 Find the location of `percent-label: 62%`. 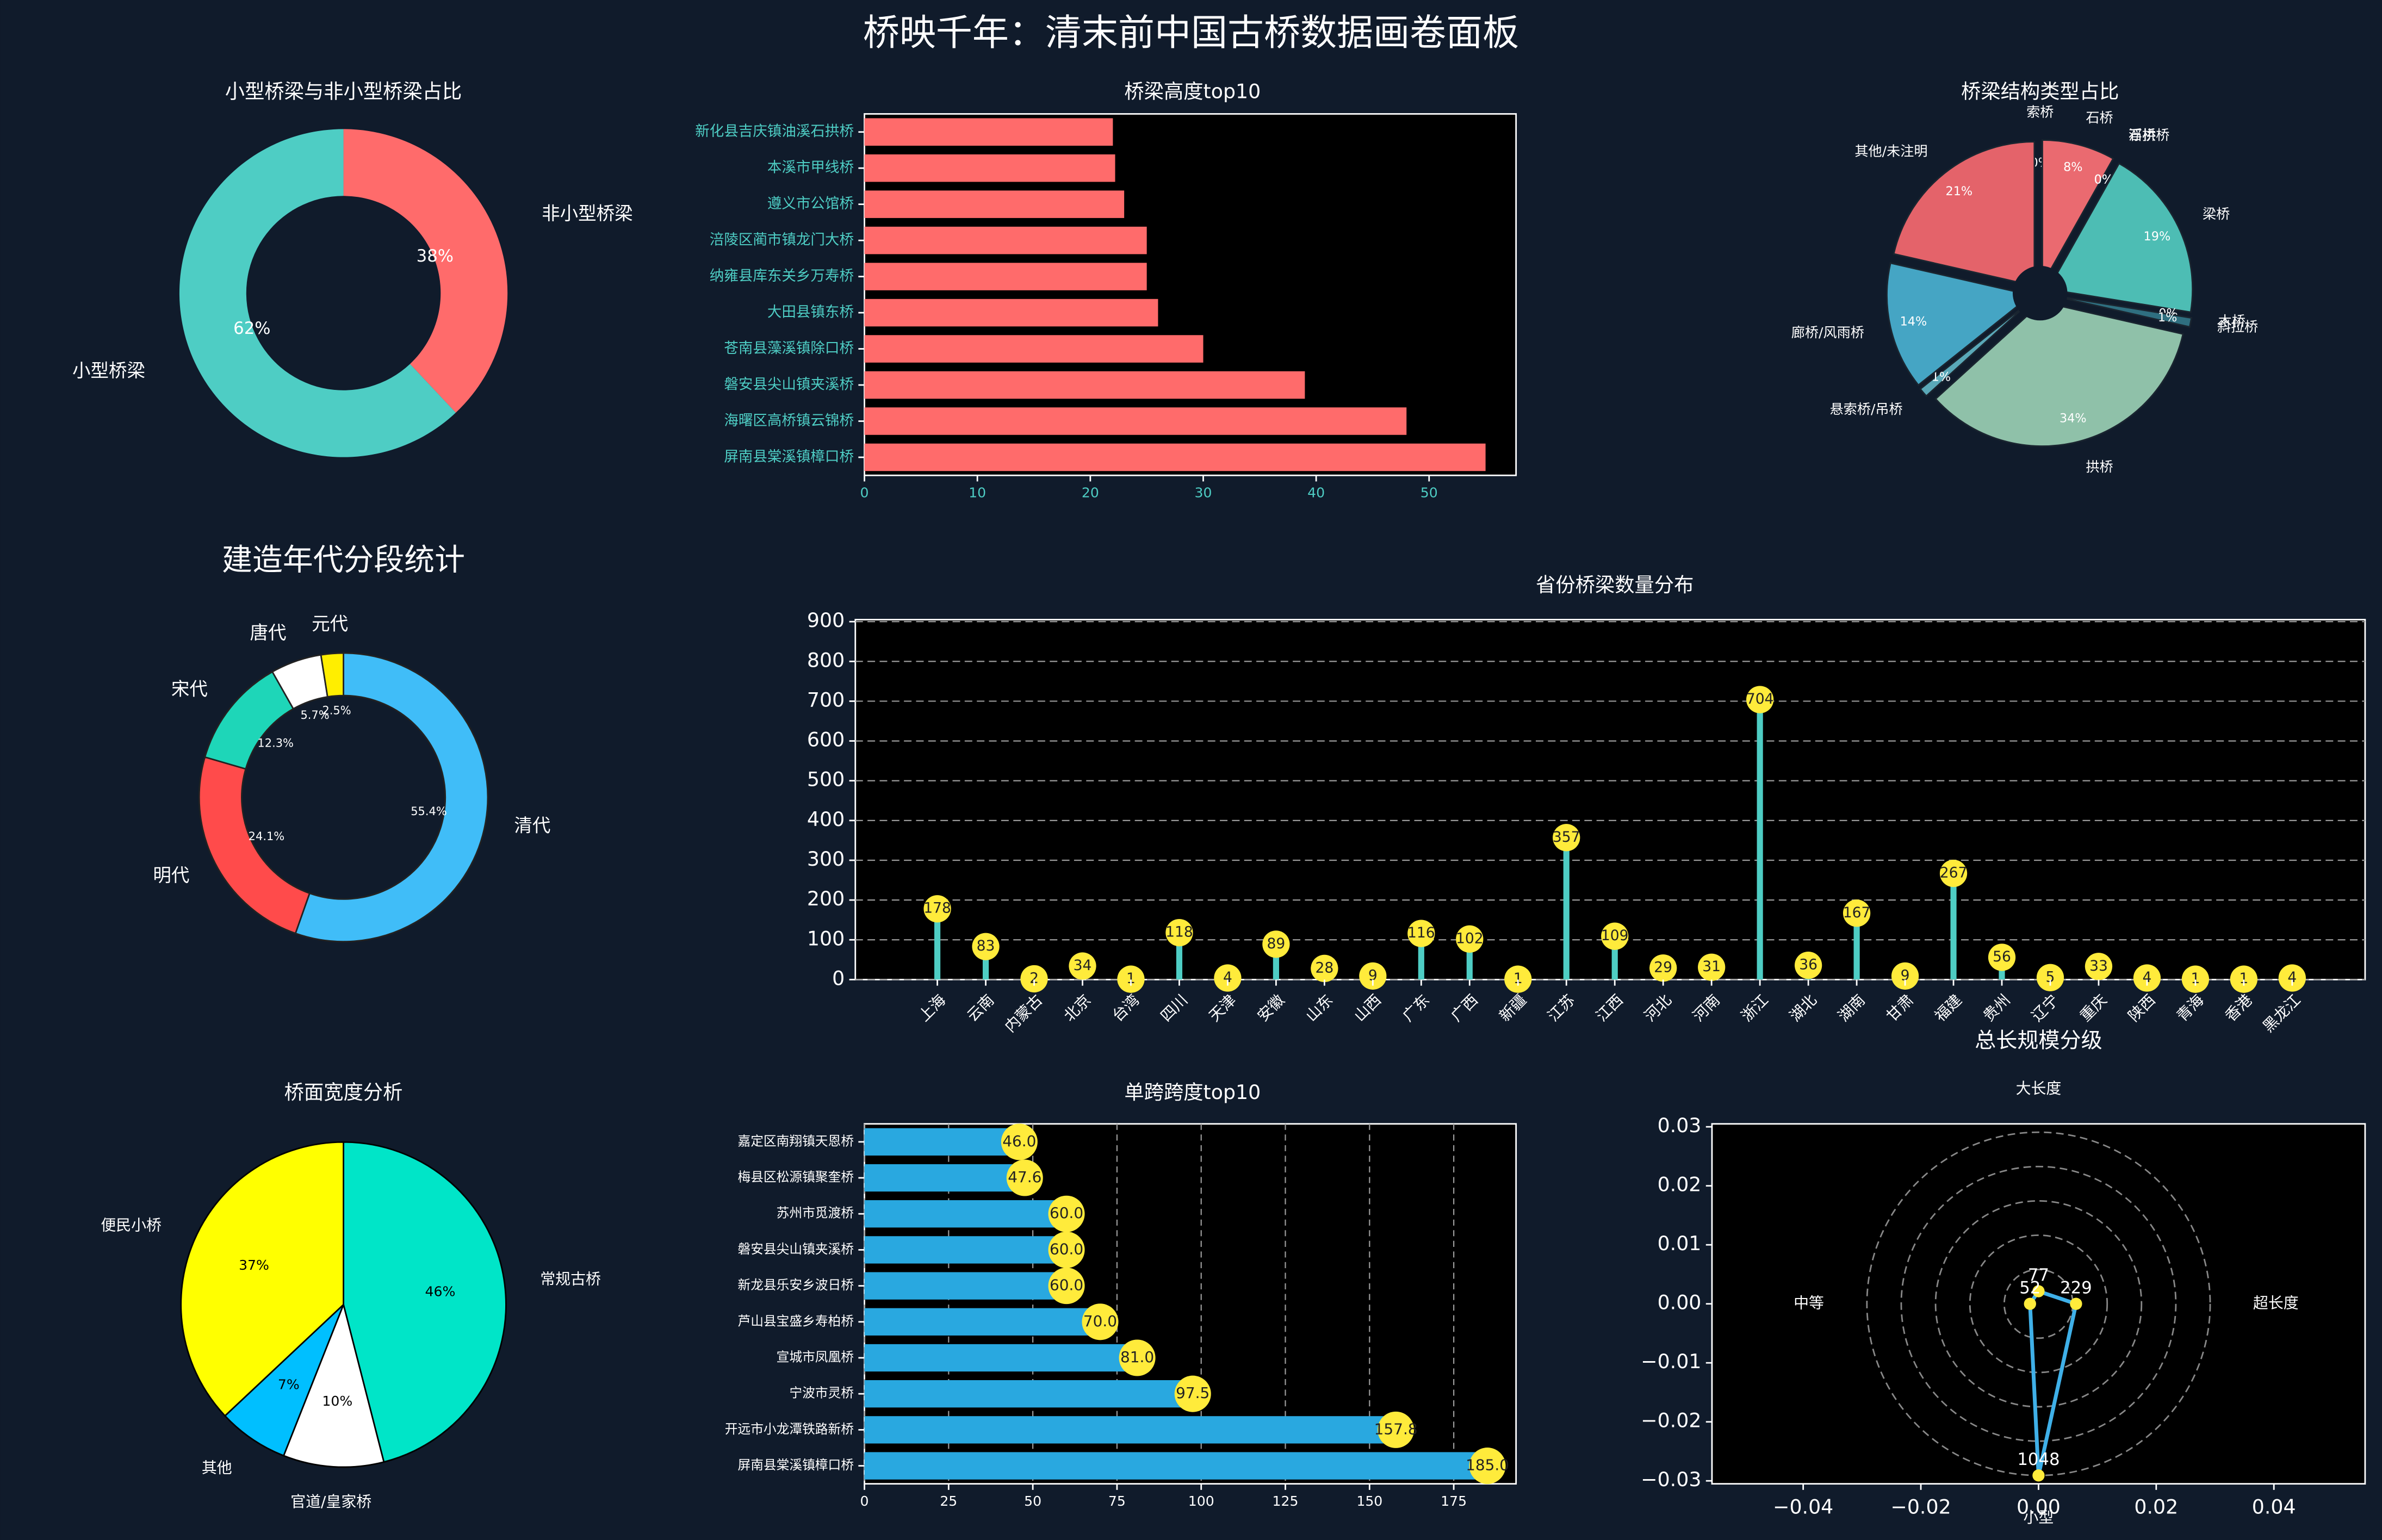

percent-label: 62% is located at coordinates (252, 328).